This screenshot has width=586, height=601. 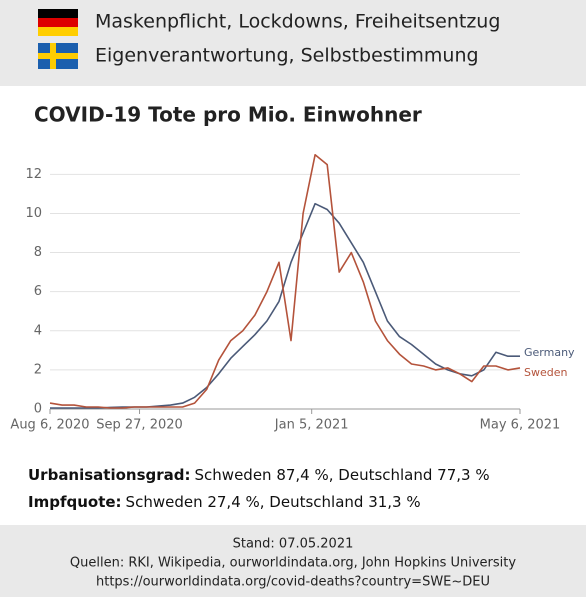 What do you see at coordinates (58, 56) in the screenshot?
I see `flag-sweden` at bounding box center [58, 56].